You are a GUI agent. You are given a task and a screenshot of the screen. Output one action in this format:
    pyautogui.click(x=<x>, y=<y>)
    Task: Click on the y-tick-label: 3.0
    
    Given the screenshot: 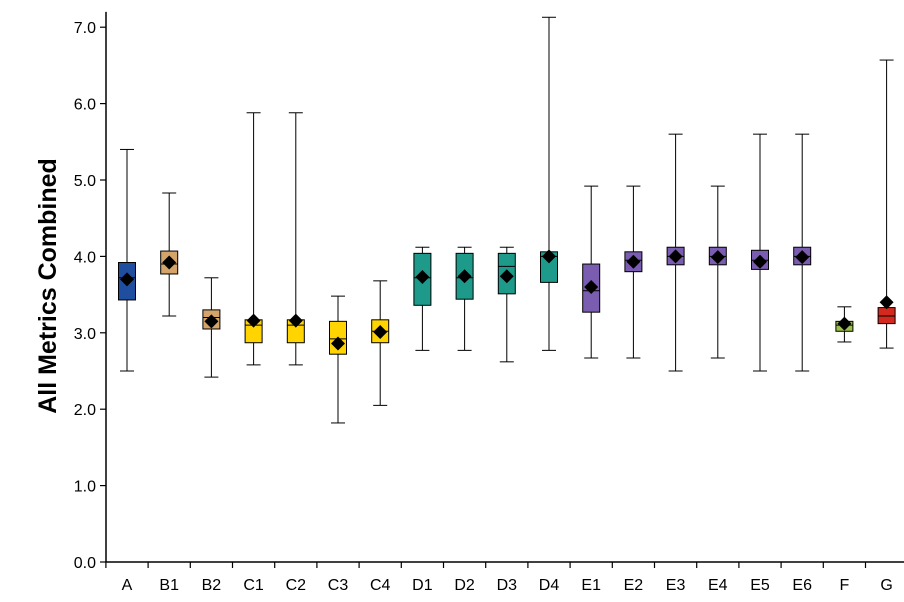 What is the action you would take?
    pyautogui.click(x=85, y=334)
    